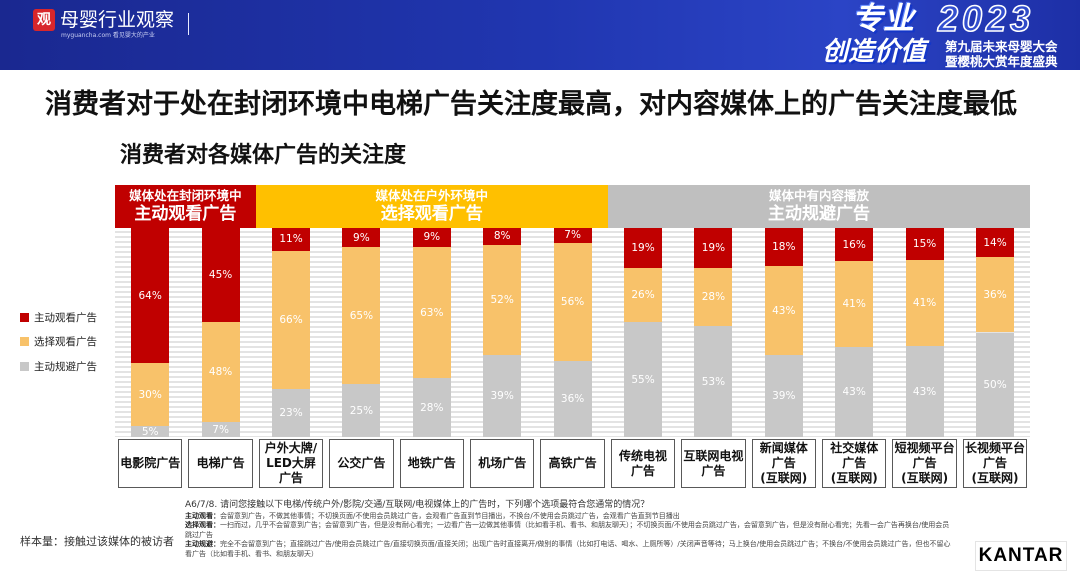  What do you see at coordinates (150, 432) in the screenshot?
I see `bar-segment-active-avoidance: 5` at bounding box center [150, 432].